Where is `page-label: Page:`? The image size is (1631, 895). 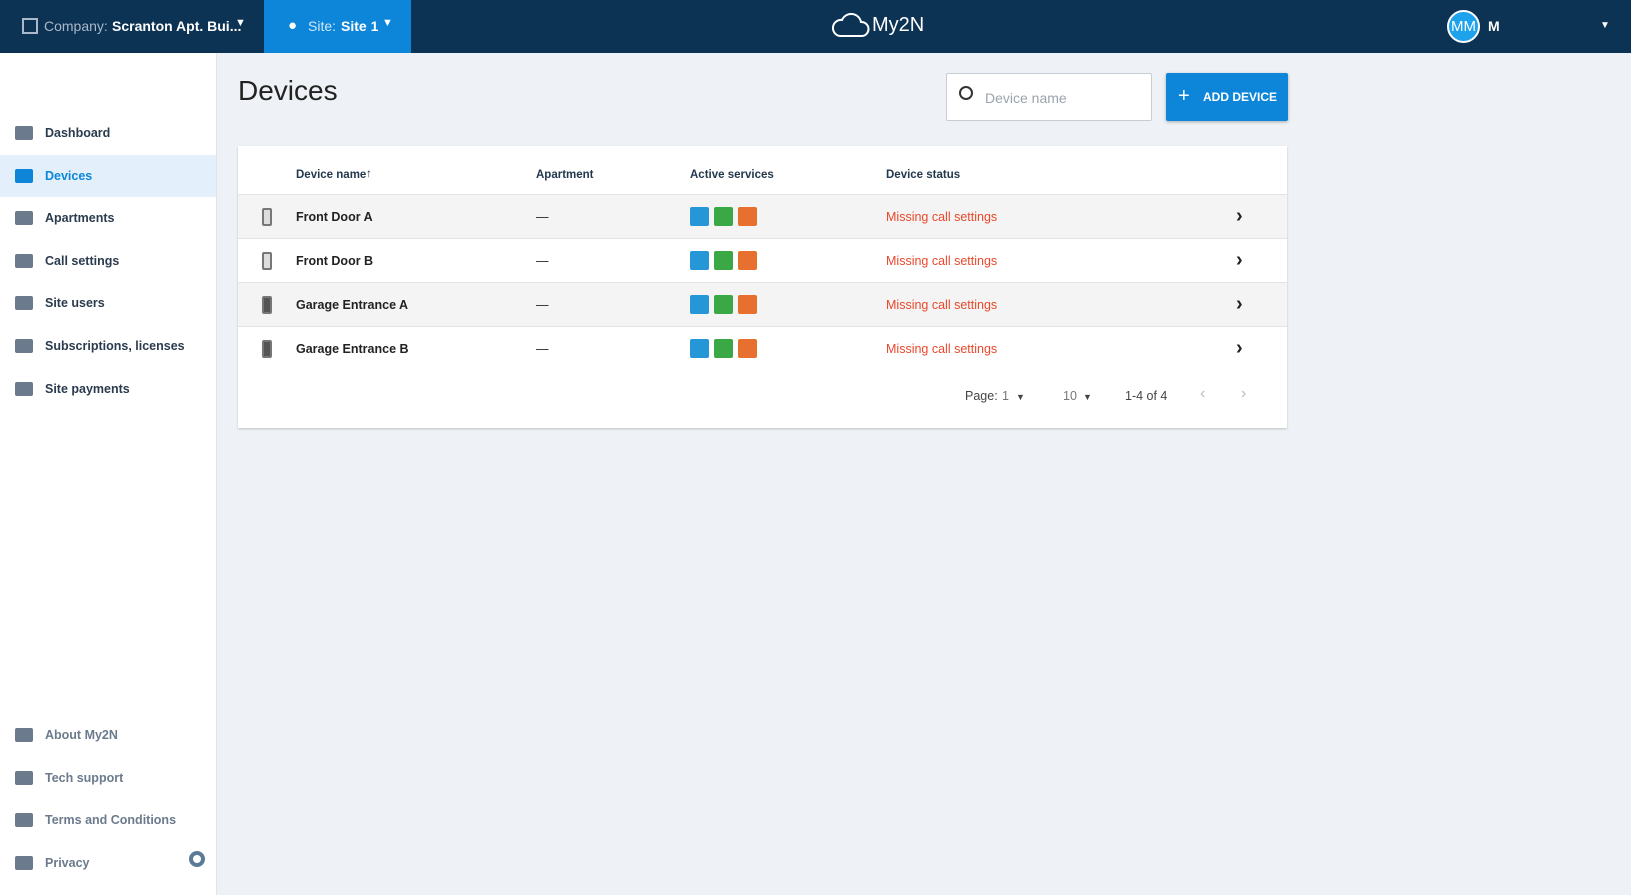 page-label: Page: is located at coordinates (981, 396).